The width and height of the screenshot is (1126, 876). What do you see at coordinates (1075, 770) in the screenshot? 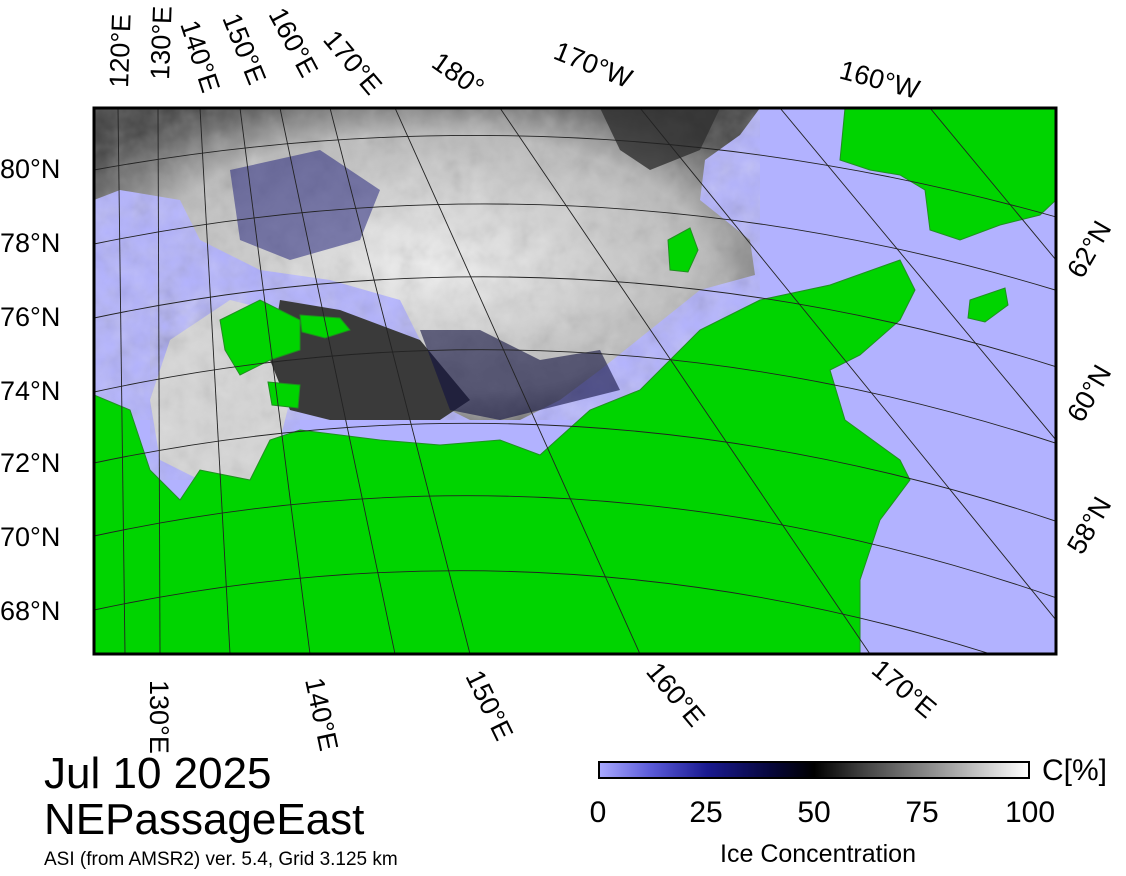
I see `colorbar-unit-label: C[%]` at bounding box center [1075, 770].